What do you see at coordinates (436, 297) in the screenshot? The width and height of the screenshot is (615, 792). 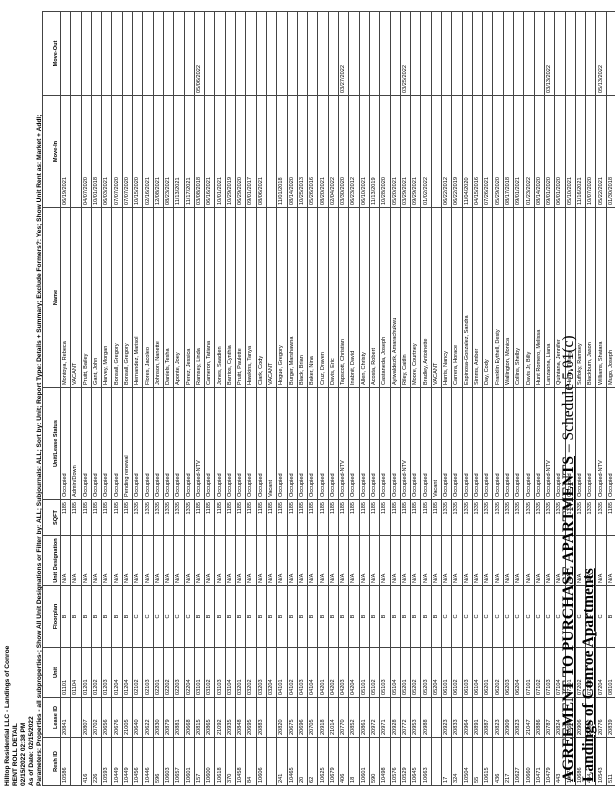 I see `name-cell: VACANT` at bounding box center [436, 297].